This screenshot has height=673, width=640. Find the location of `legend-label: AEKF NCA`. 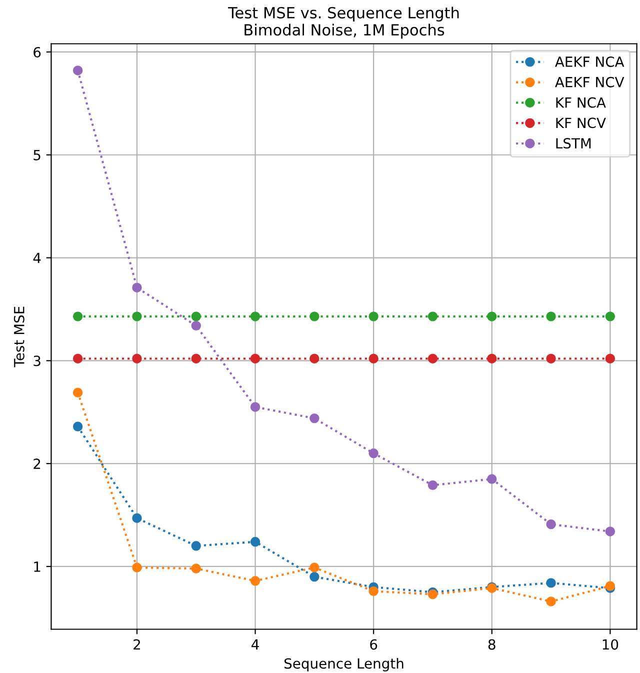

legend-label: AEKF NCA is located at coordinates (589, 61).